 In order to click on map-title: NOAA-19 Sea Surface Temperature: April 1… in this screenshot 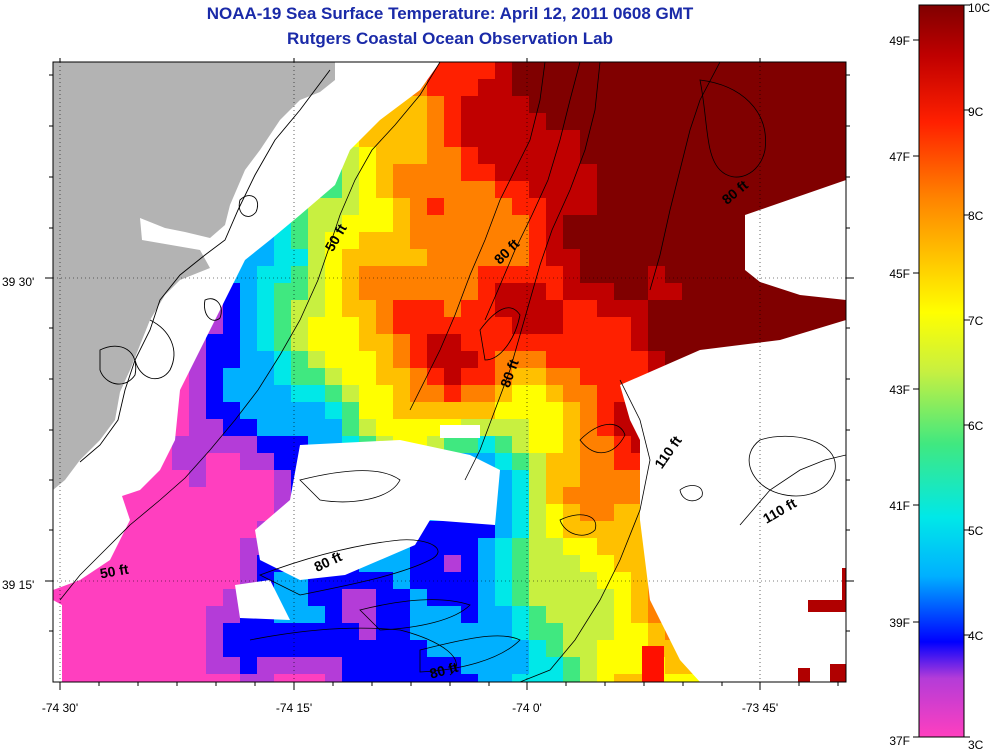, I will do `click(450, 13)`.